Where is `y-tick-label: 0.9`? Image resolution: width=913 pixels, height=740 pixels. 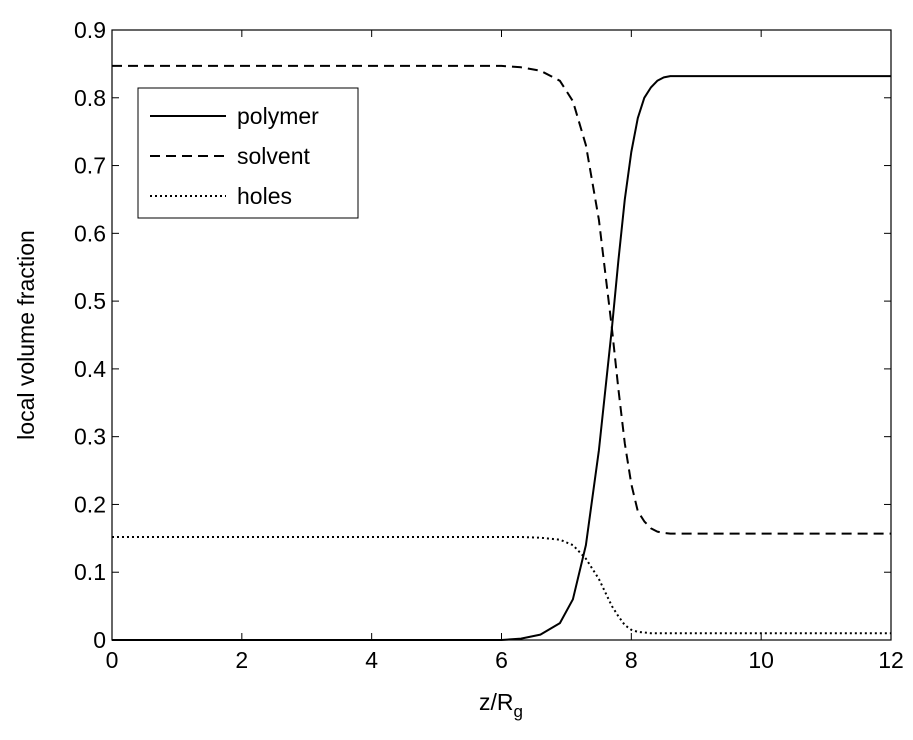
y-tick-label: 0.9 is located at coordinates (90, 30).